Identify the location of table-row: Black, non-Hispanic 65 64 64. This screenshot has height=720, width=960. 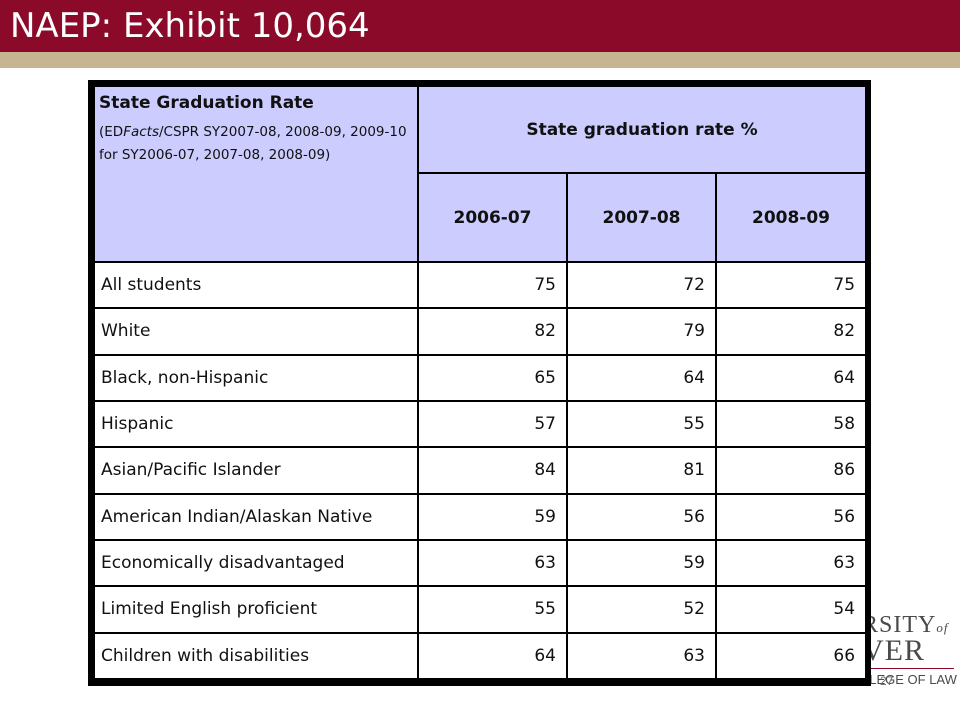
(480, 377).